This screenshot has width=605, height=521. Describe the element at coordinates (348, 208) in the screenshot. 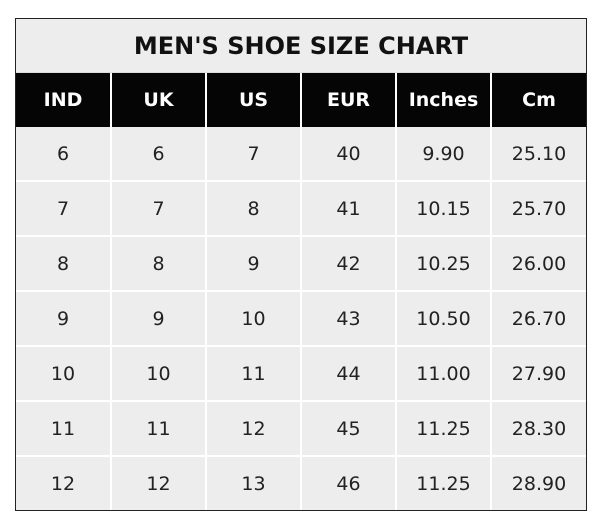

I see `cell-eur: 41` at that location.